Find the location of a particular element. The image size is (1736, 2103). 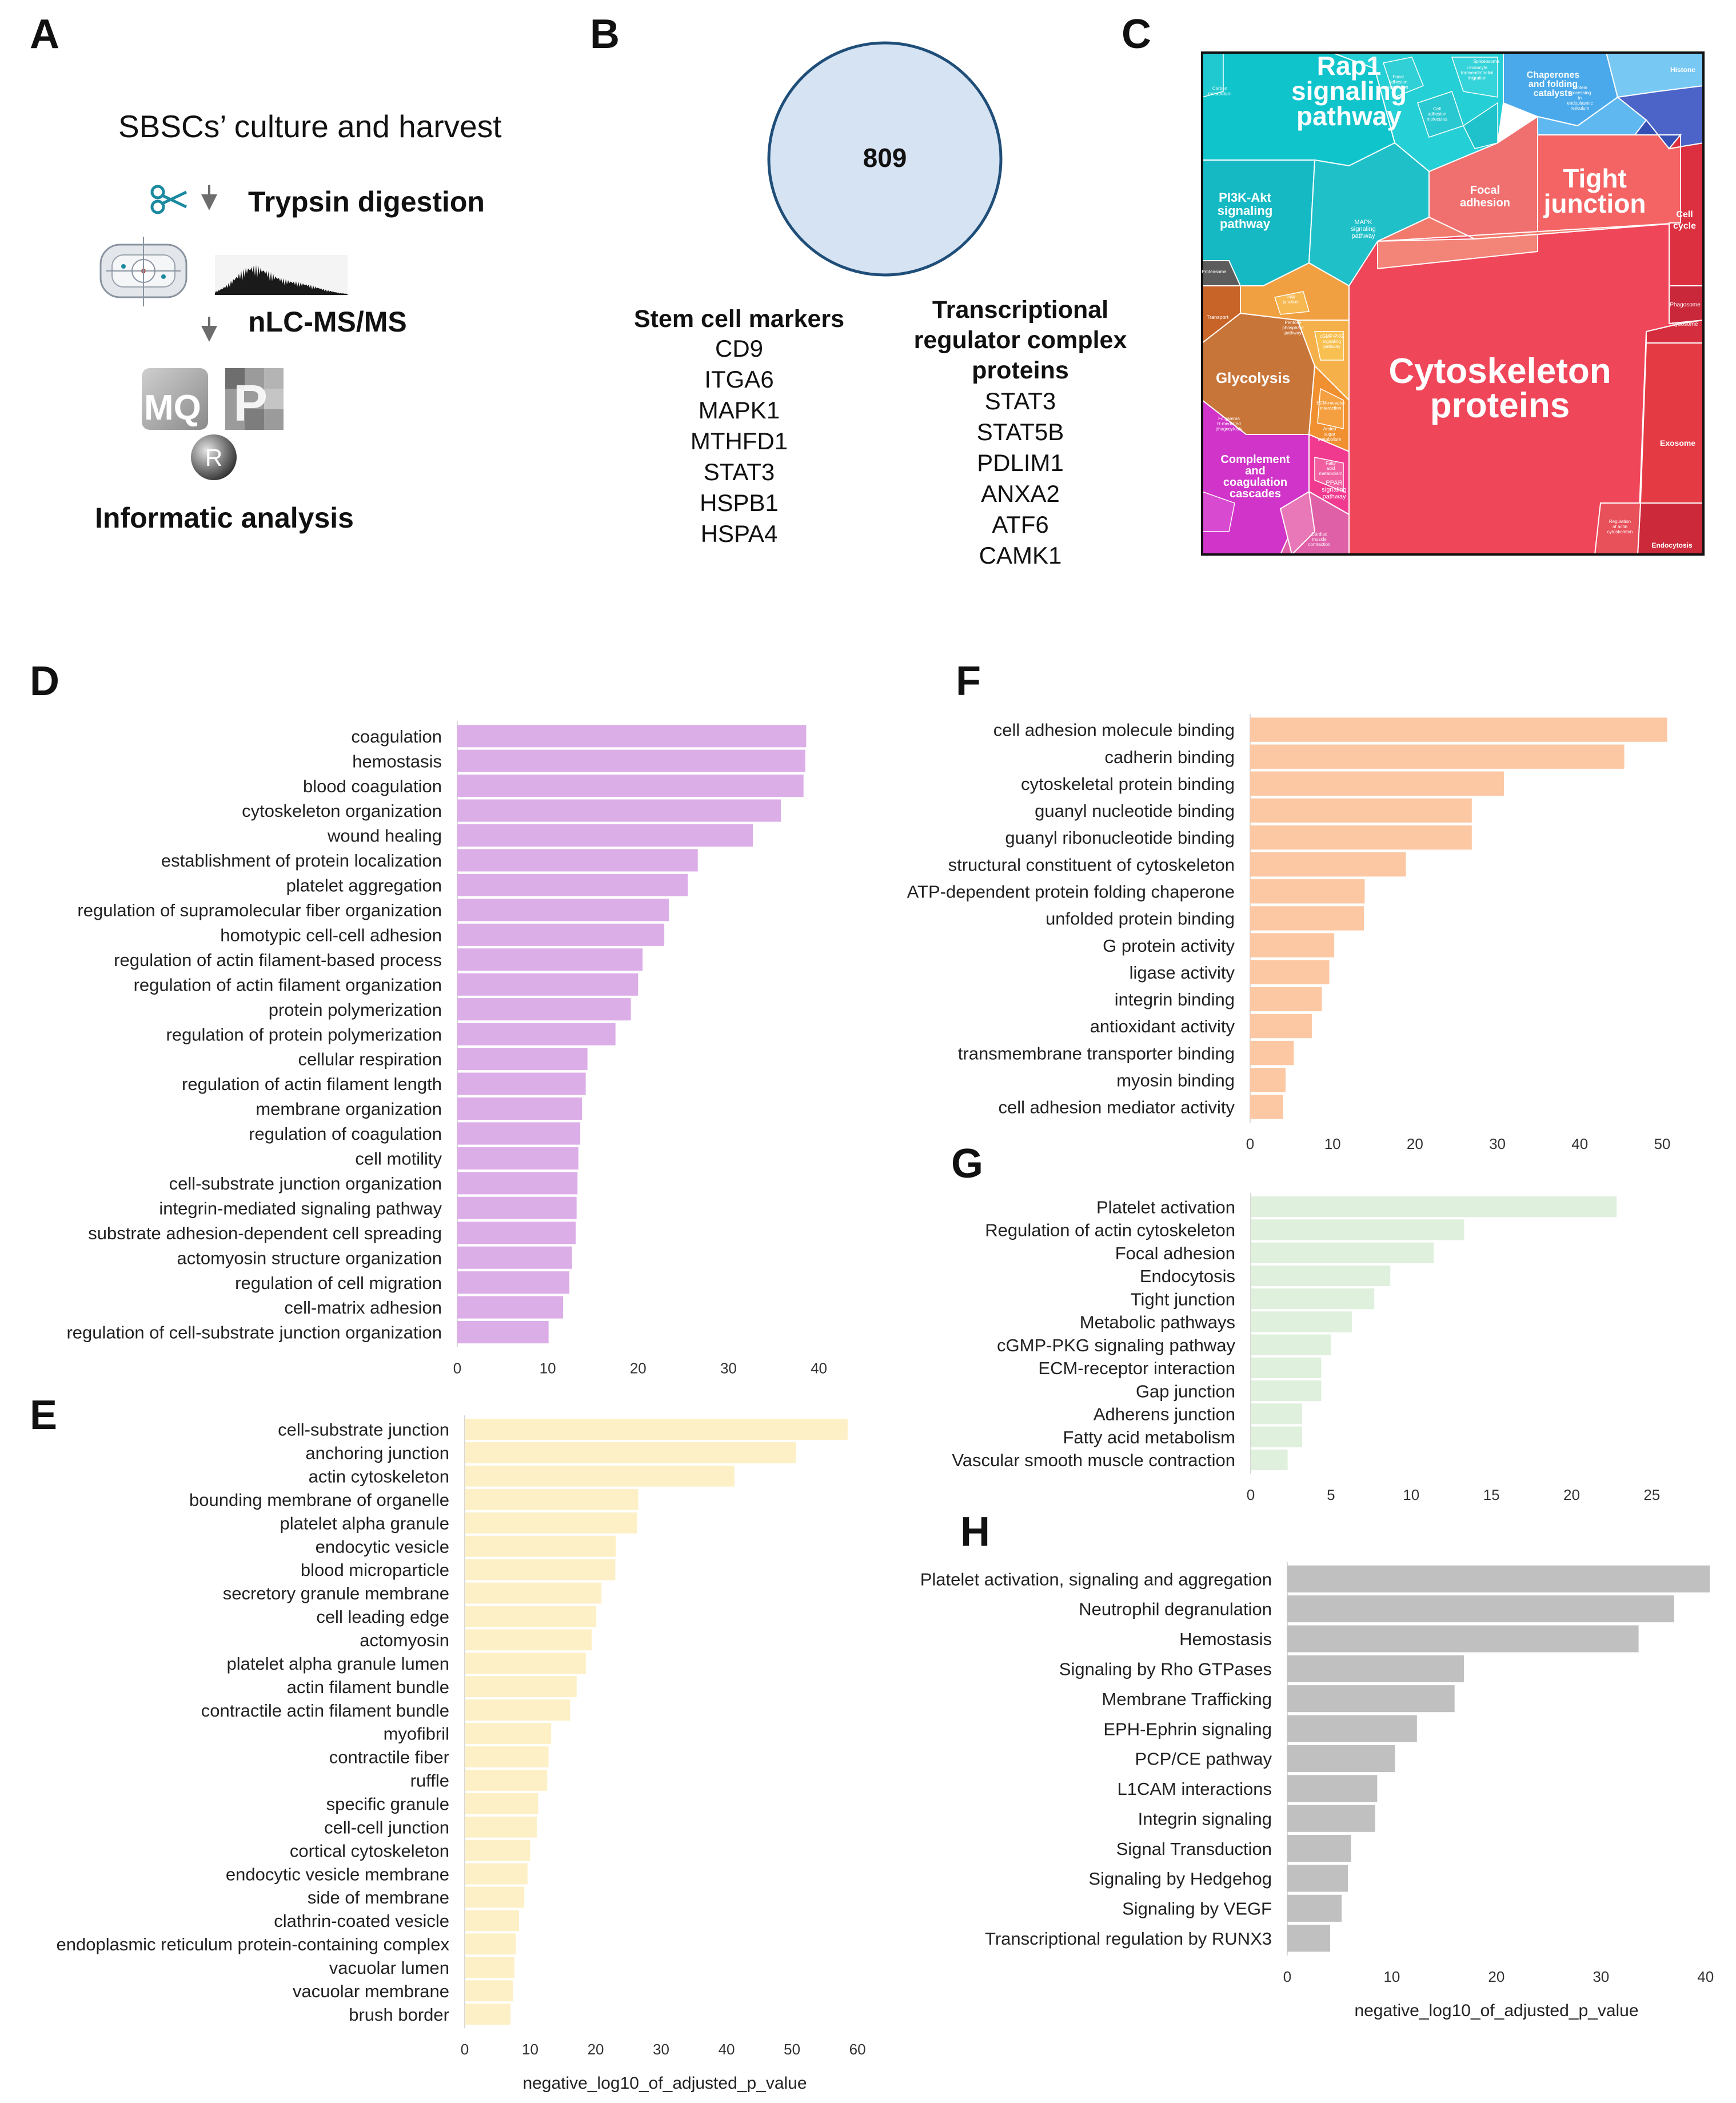

category-label: ligase activity is located at coordinates (1182, 973).